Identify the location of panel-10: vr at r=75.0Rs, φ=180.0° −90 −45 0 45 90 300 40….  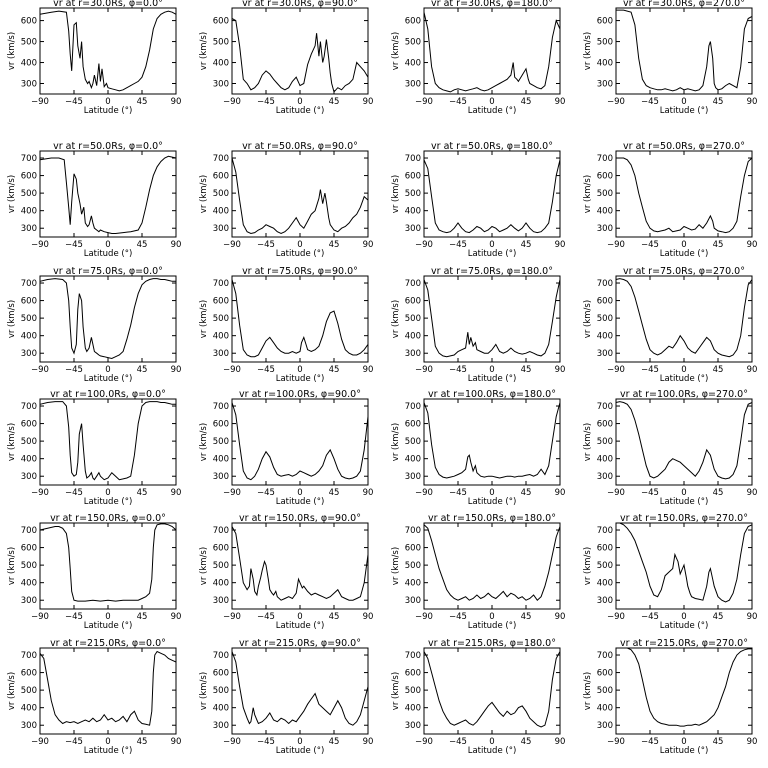
(478, 325).